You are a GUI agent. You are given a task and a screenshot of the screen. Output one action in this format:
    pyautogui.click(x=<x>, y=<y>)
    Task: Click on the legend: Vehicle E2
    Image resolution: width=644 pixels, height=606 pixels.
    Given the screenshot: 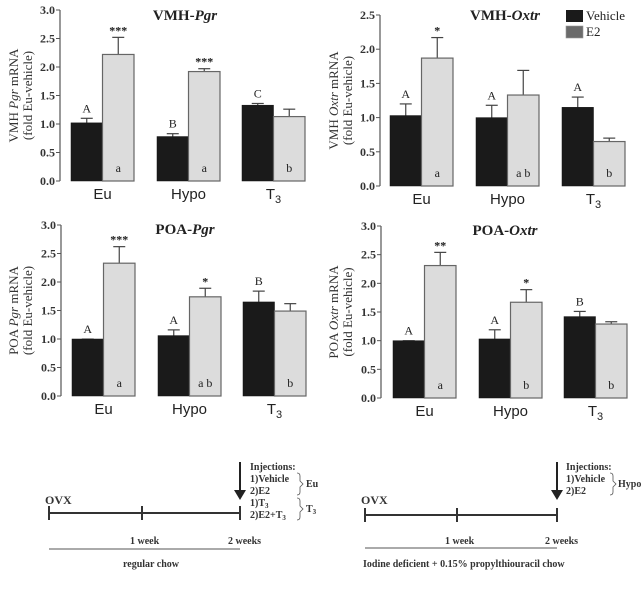 What is the action you would take?
    pyautogui.click(x=595, y=23)
    